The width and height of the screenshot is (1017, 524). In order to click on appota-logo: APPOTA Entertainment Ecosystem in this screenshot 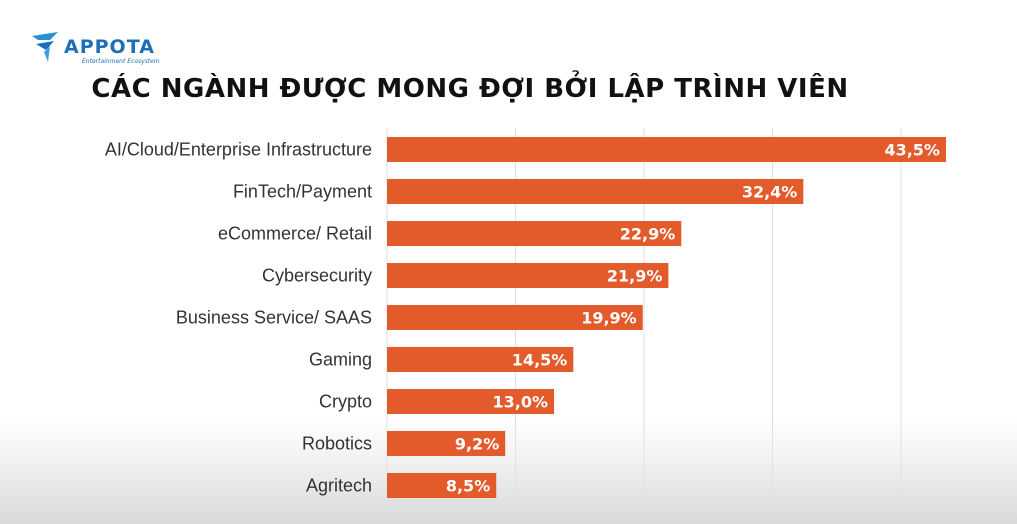, I will do `click(98, 53)`.